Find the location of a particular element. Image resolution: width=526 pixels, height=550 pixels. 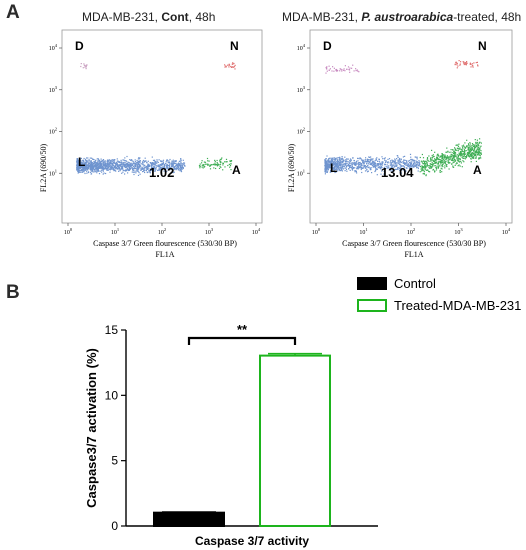

x-tick-label: 10² is located at coordinates (162, 231).